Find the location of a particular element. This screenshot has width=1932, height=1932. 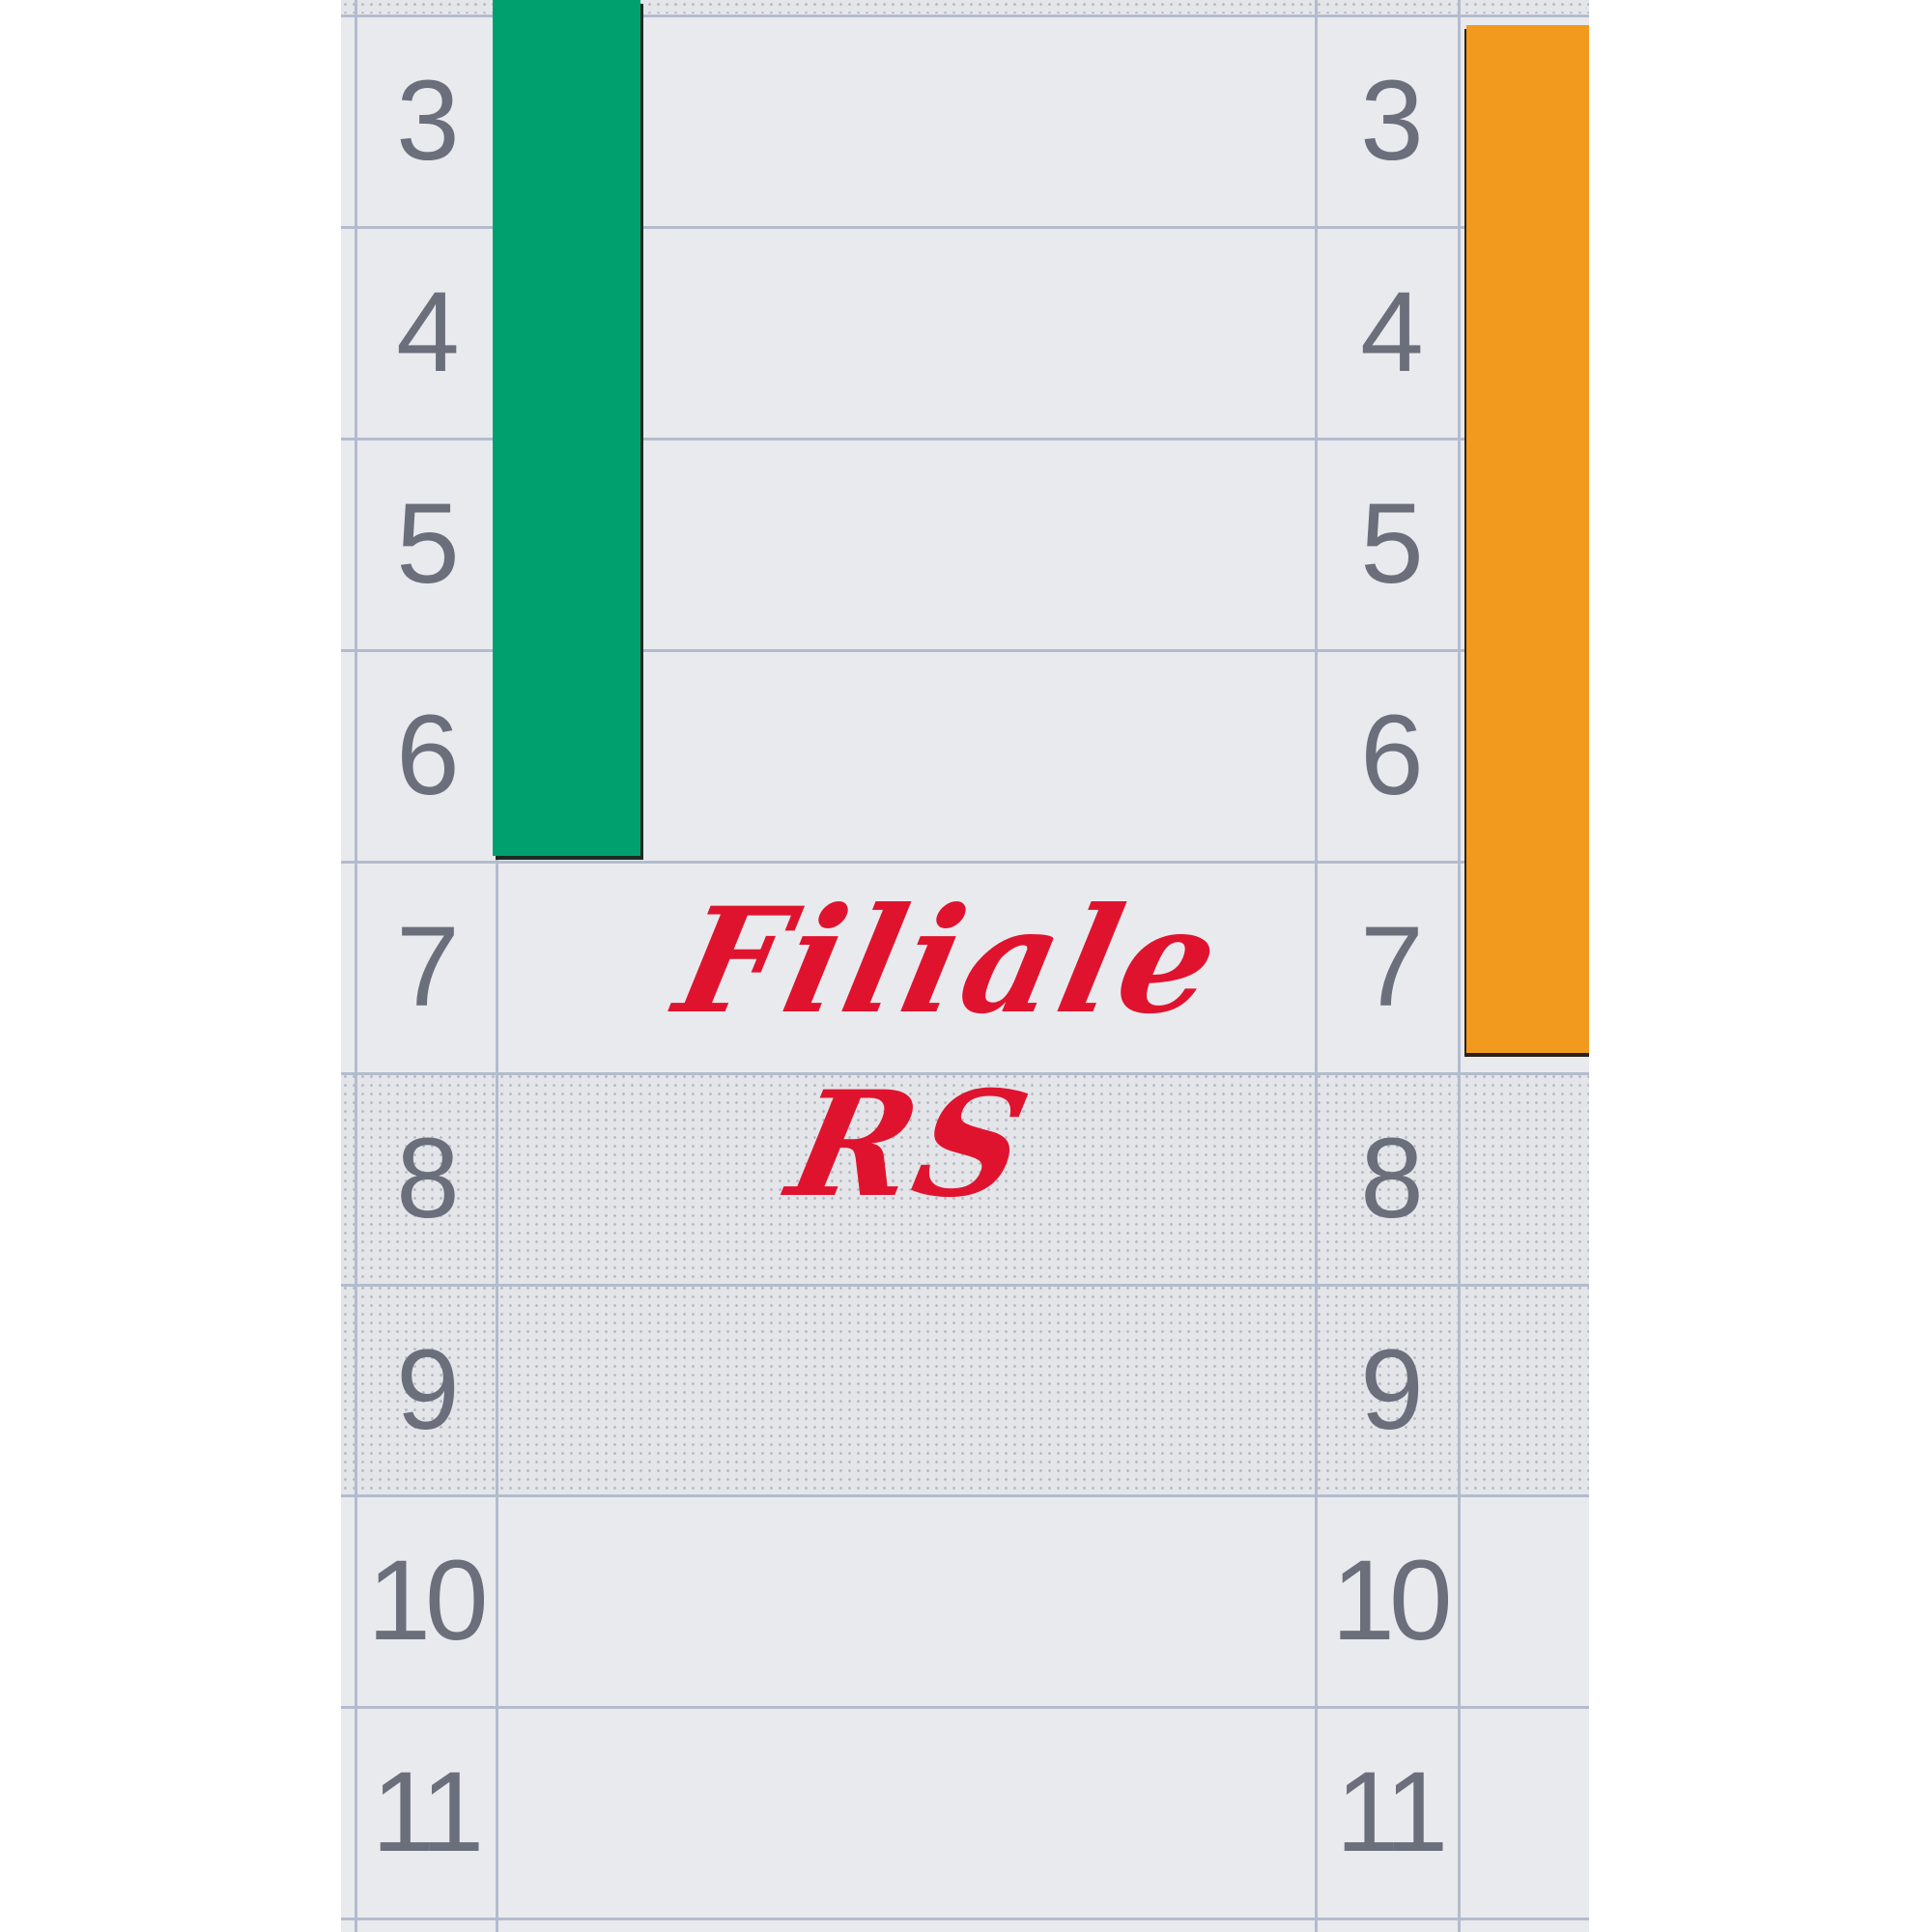

handwritten-label: Filiale RS is located at coordinates (949, 1053).